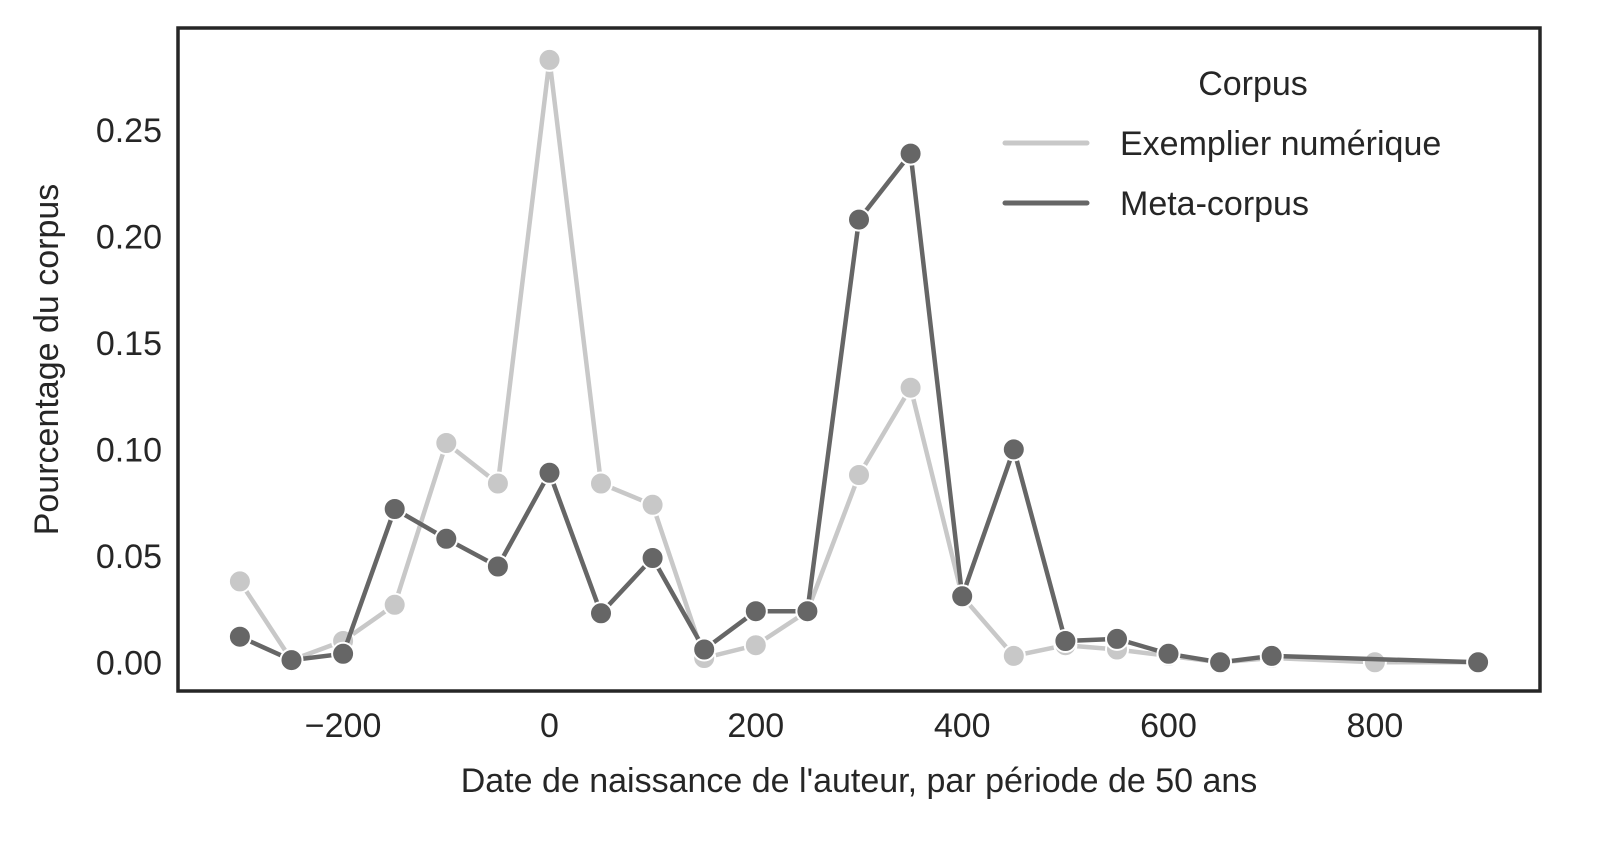  What do you see at coordinates (129, 450) in the screenshot?
I see `y-tick-label: 0.10` at bounding box center [129, 450].